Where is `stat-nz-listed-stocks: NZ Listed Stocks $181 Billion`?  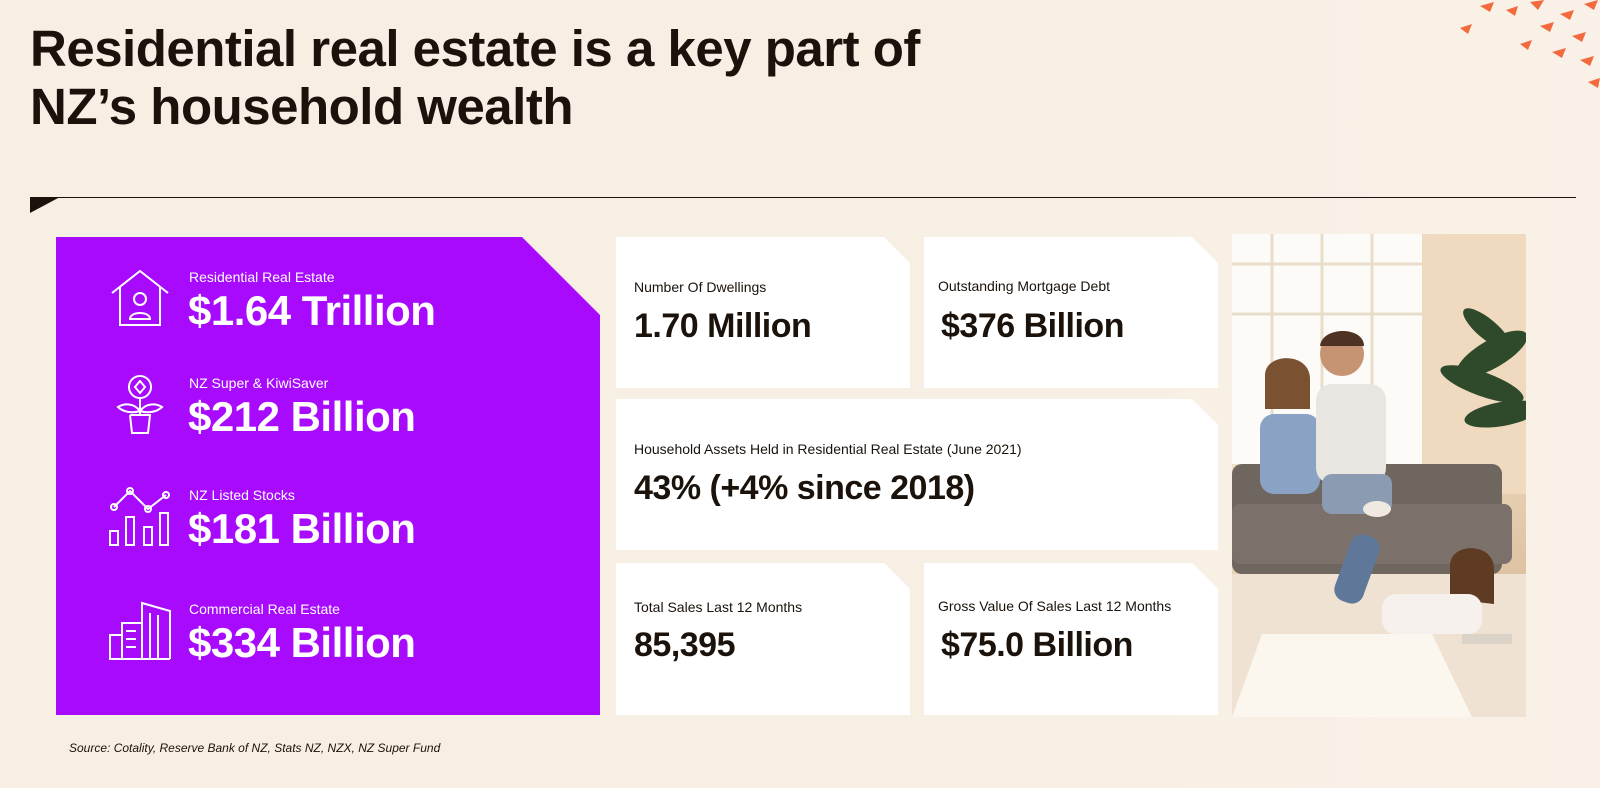
stat-nz-listed-stocks: NZ Listed Stocks $181 Billion is located at coordinates (328, 530).